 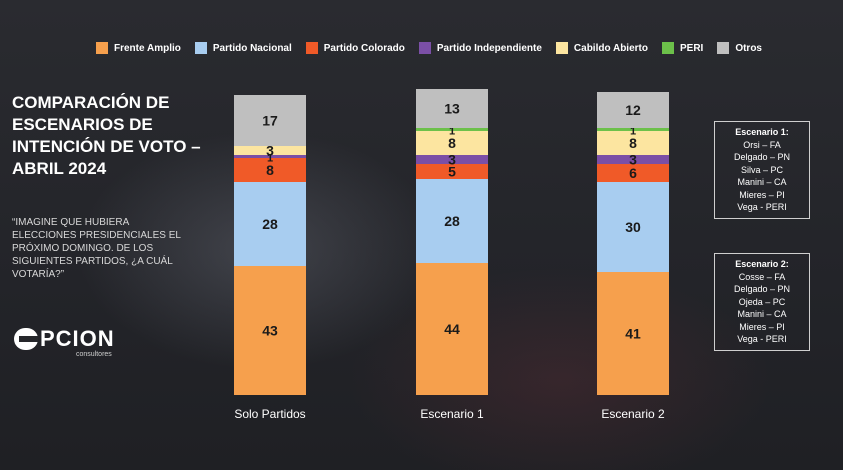 What do you see at coordinates (762, 339) in the screenshot?
I see `scenario2-line: Vega - PERI` at bounding box center [762, 339].